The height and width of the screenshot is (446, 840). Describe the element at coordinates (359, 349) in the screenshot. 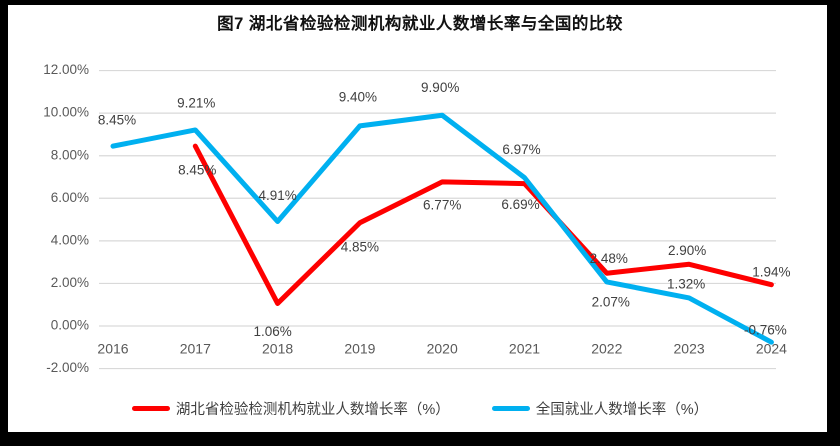

I see `x-tick-label: 2019` at that location.